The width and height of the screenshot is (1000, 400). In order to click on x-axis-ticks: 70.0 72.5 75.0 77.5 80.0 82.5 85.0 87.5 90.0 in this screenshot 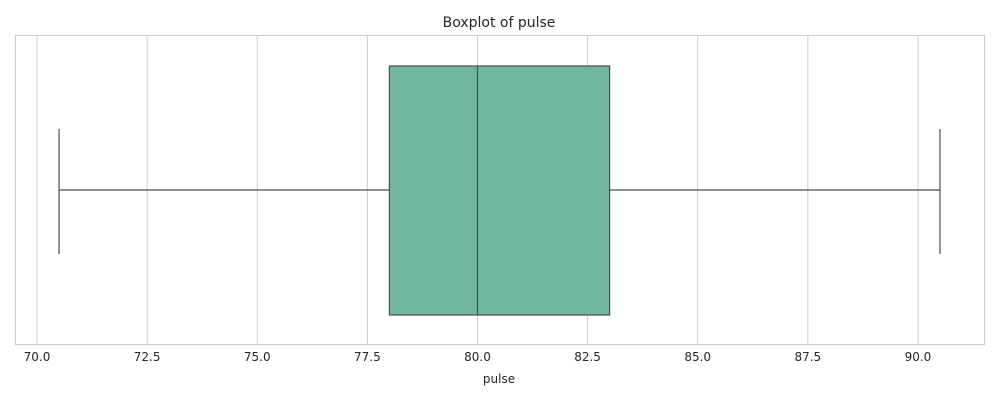, I will do `click(478, 357)`.